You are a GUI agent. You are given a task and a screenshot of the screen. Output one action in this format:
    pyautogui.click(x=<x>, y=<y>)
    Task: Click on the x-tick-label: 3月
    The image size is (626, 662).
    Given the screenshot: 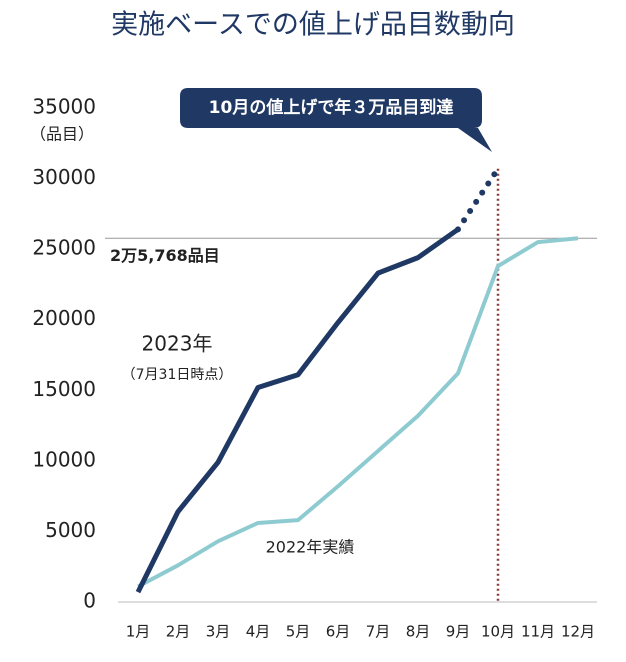 What is the action you would take?
    pyautogui.click(x=218, y=632)
    